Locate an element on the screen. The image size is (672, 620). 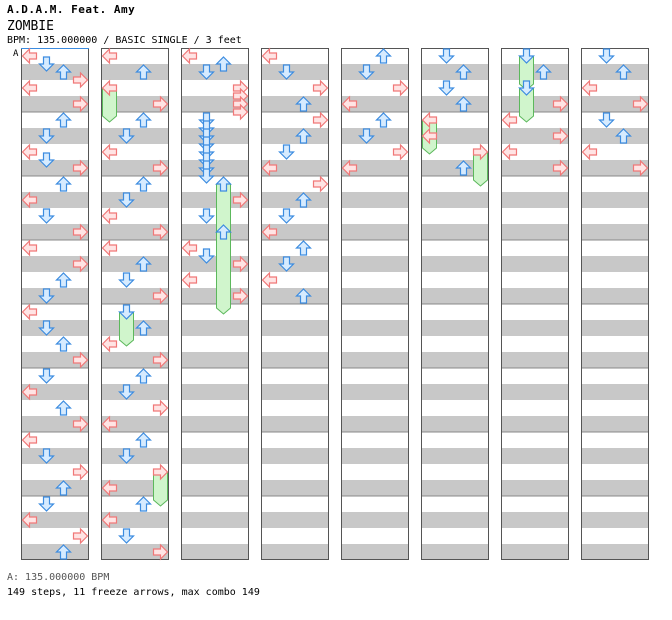
chart-column is located at coordinates (55, 304).